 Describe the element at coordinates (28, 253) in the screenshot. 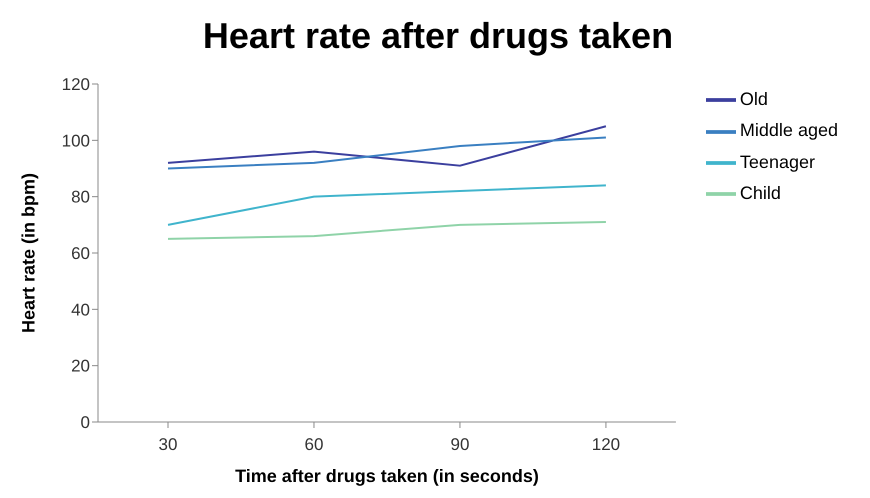

I see `y-axis-title: Heart rate (in bpm)` at that location.